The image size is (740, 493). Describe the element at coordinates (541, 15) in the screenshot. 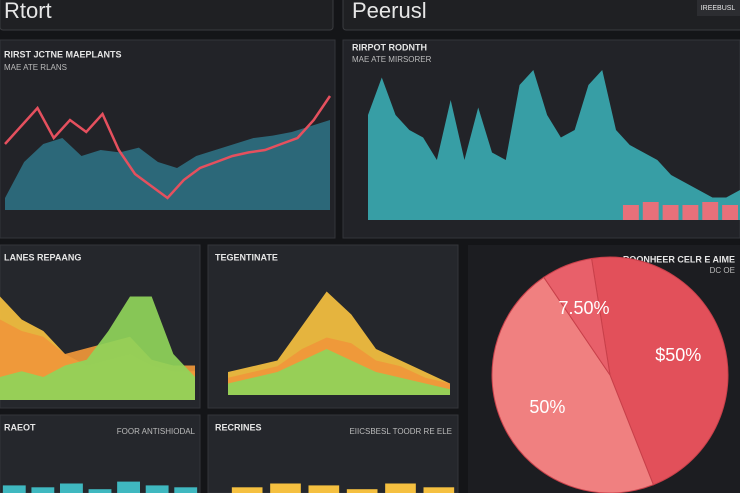

I see `header-center-panel` at that location.